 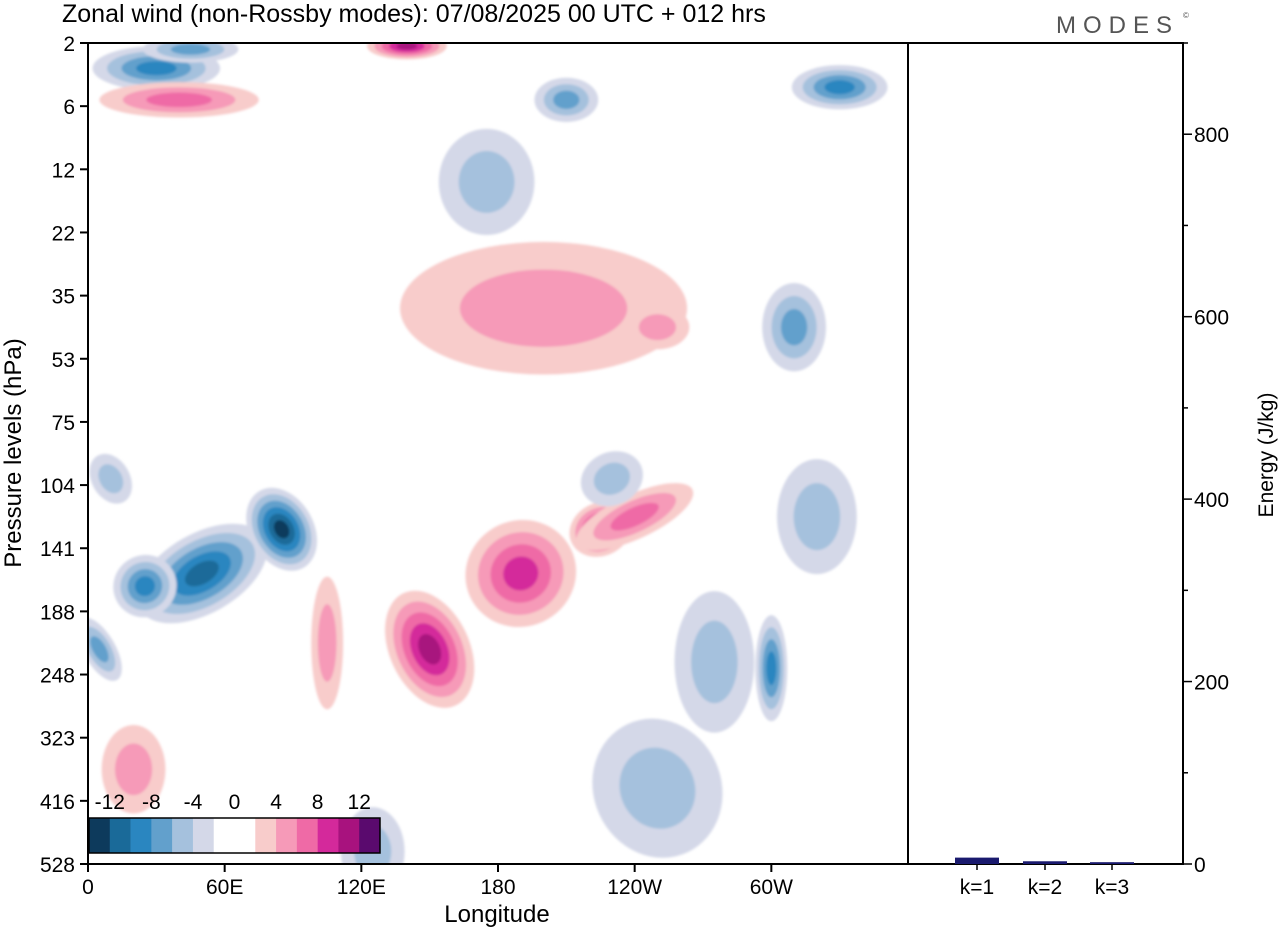 I want to click on energy-category-label: k=2, so click(x=1045, y=887).